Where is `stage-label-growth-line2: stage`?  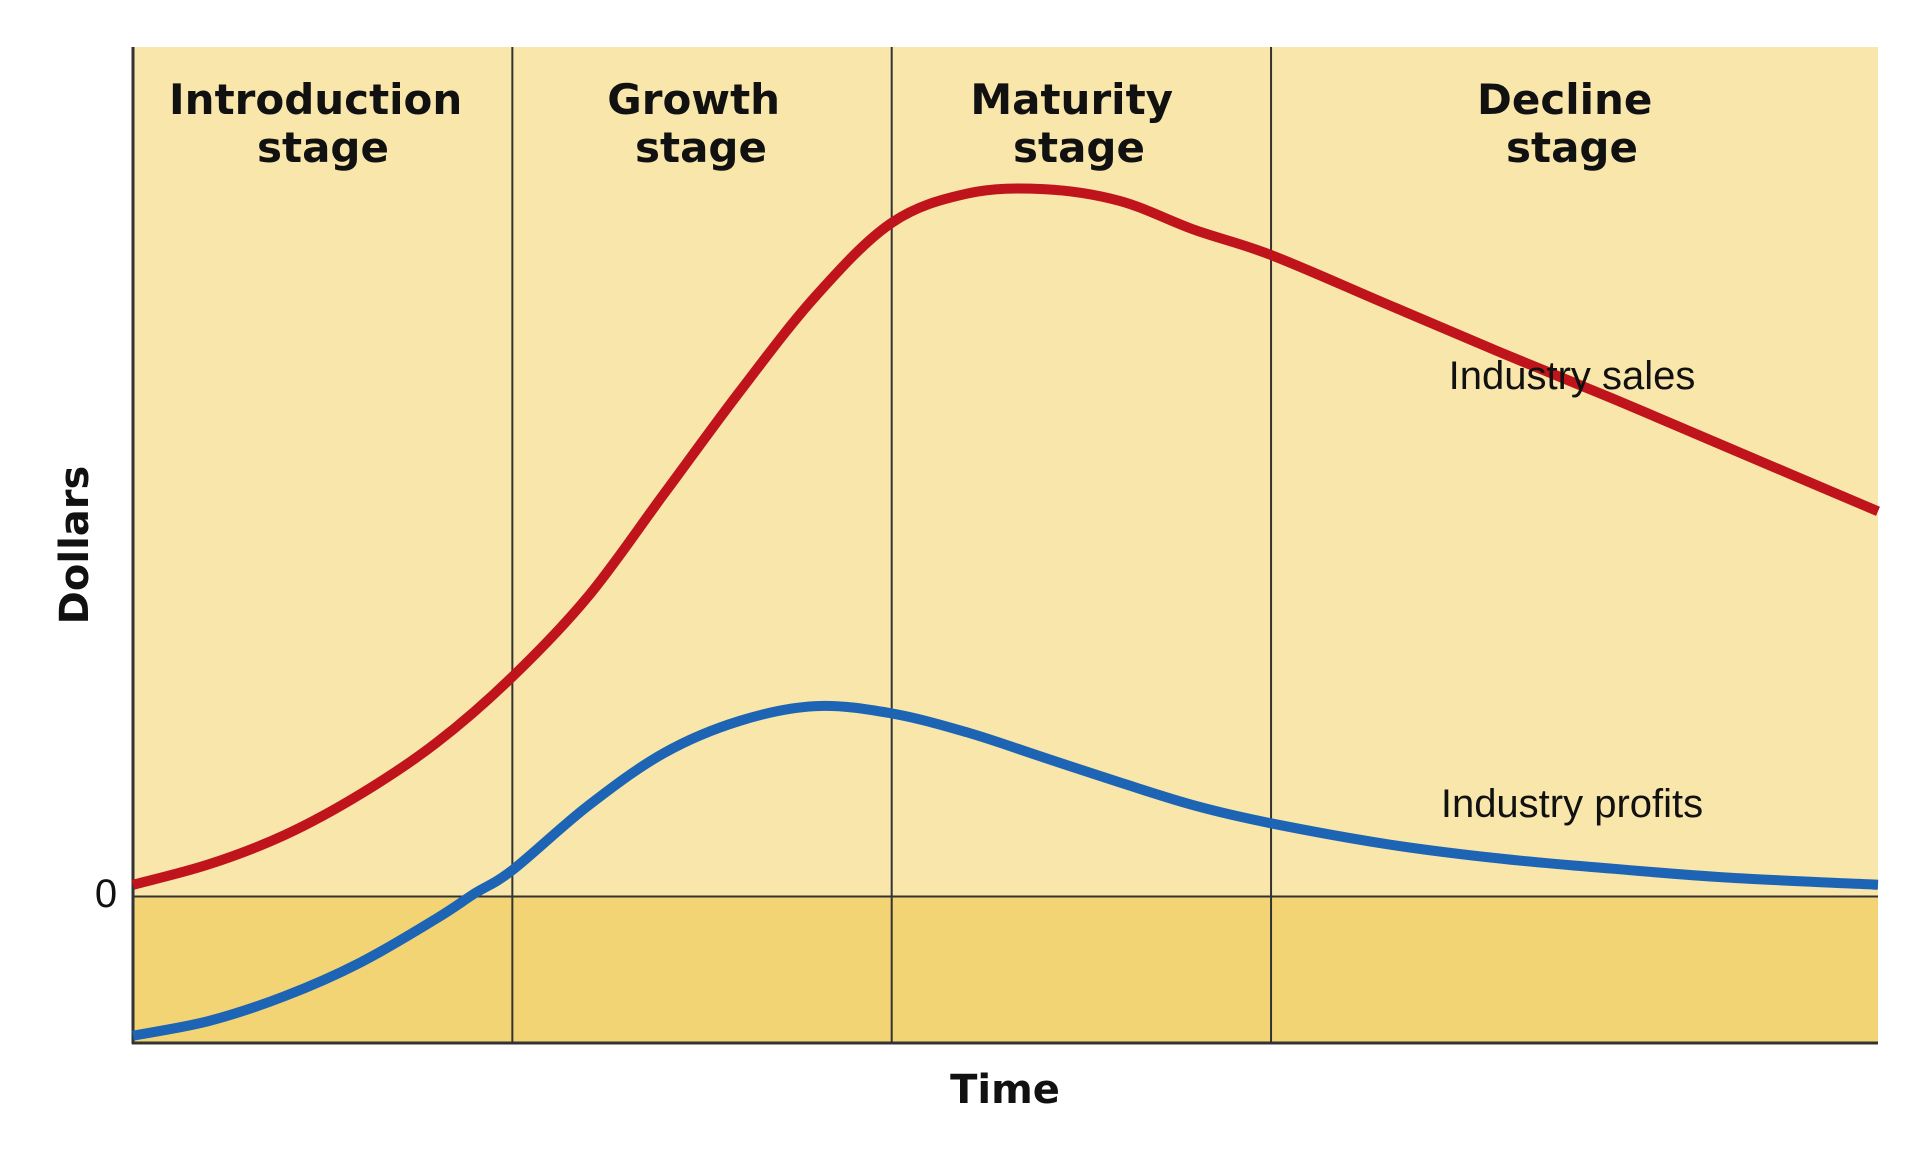
stage-label-growth-line2: stage is located at coordinates (701, 147).